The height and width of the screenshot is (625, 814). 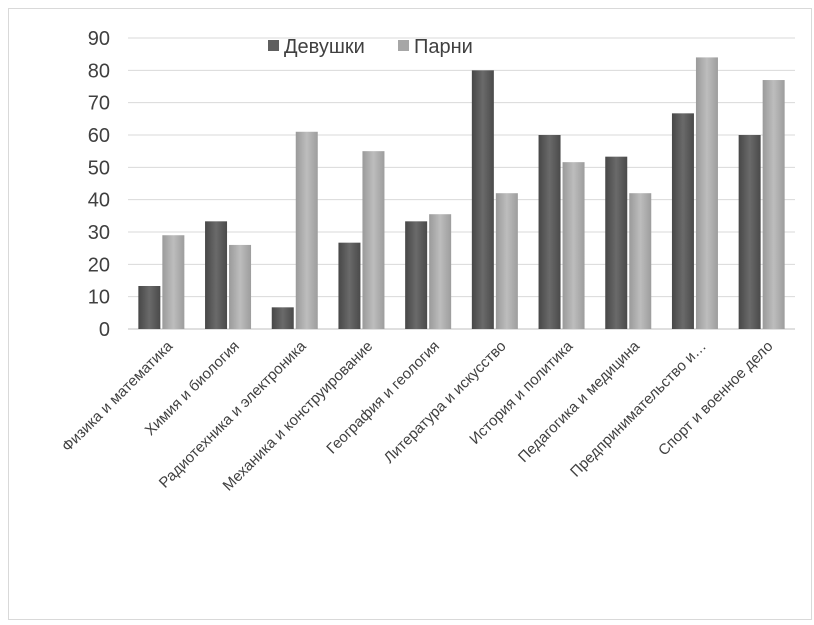 What do you see at coordinates (118, 396) in the screenshot?
I see `x-category-label: Физика и математика` at bounding box center [118, 396].